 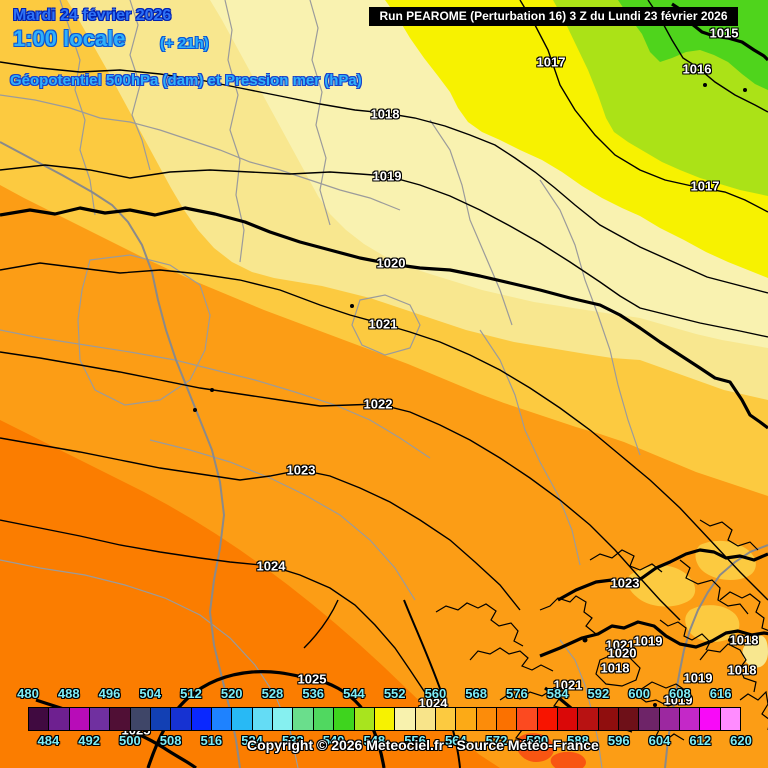 What do you see at coordinates (129, 740) in the screenshot?
I see `legend-value: 500` at bounding box center [129, 740].